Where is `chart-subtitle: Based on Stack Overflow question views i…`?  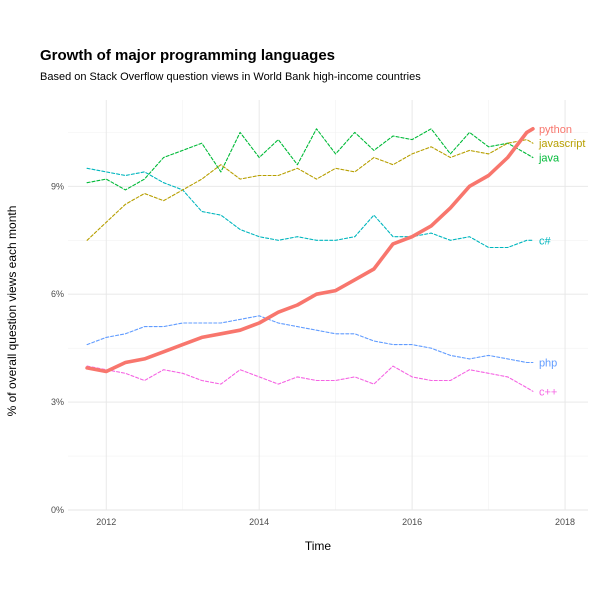 chart-subtitle: Based on Stack Overflow question views i… is located at coordinates (230, 77).